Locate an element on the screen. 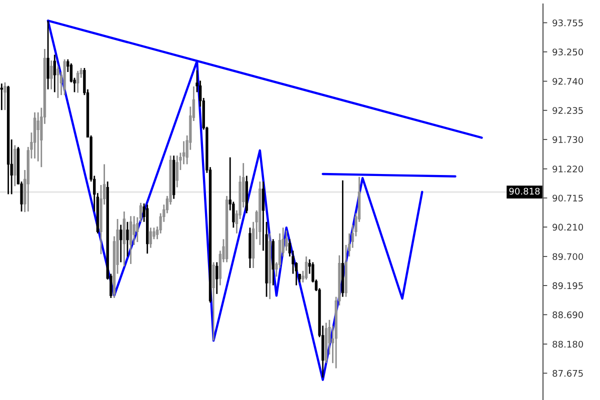 The height and width of the screenshot is (400, 600). y-tick-label: 87.675 is located at coordinates (567, 373).